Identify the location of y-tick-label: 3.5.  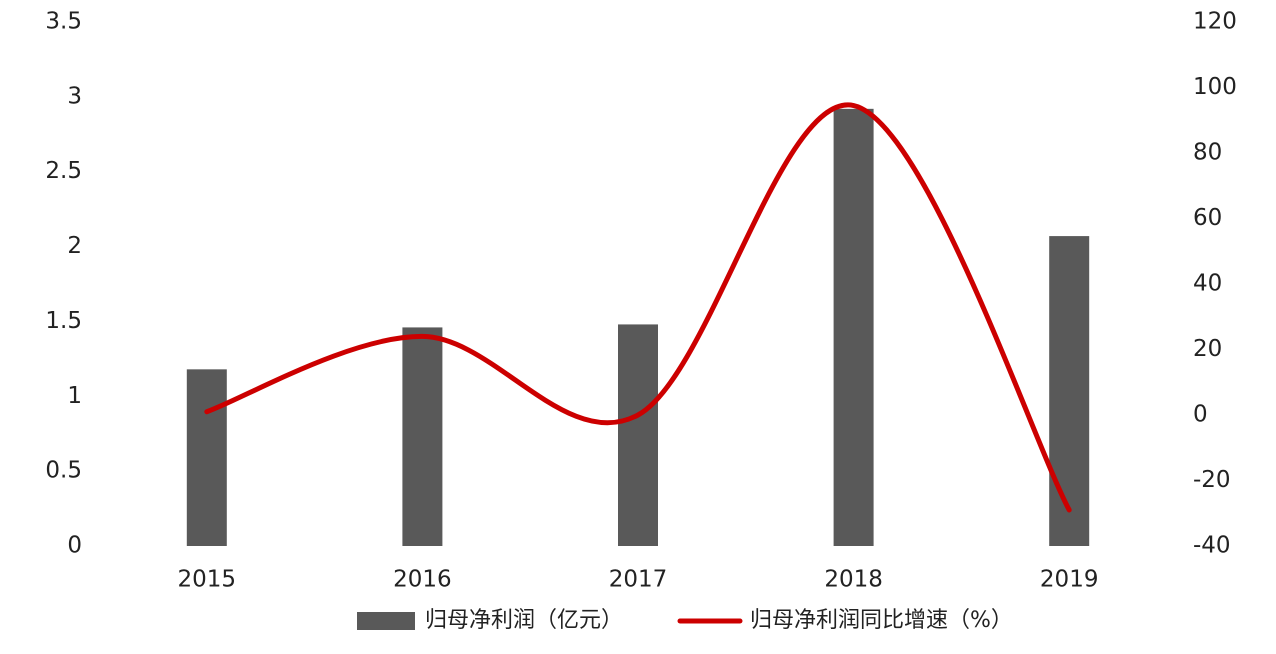
(63, 22).